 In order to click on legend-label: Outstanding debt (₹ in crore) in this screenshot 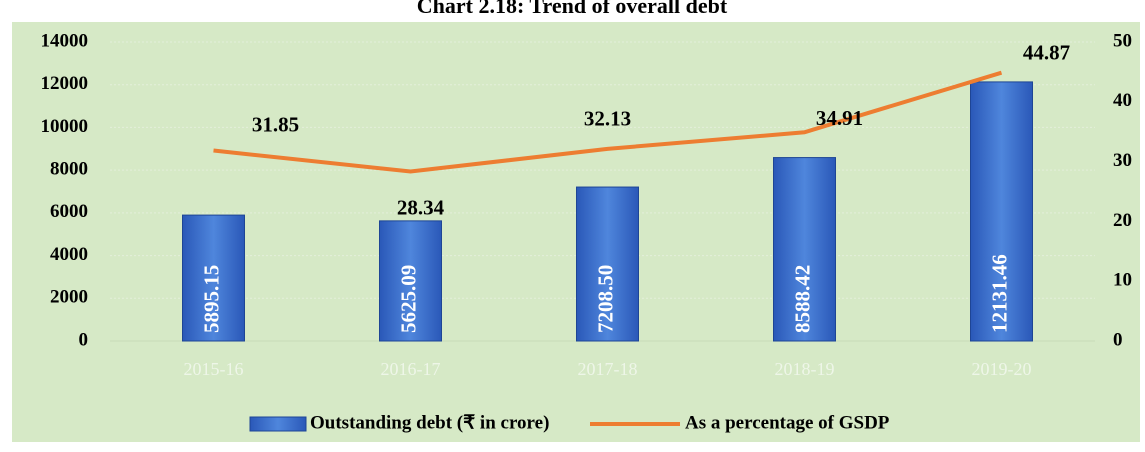, I will do `click(429, 422)`.